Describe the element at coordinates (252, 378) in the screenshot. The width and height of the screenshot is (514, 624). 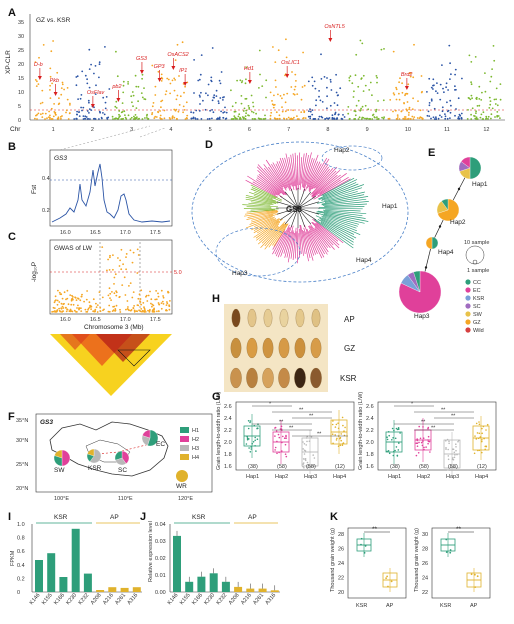
I see `panel-h-grain` at that location.